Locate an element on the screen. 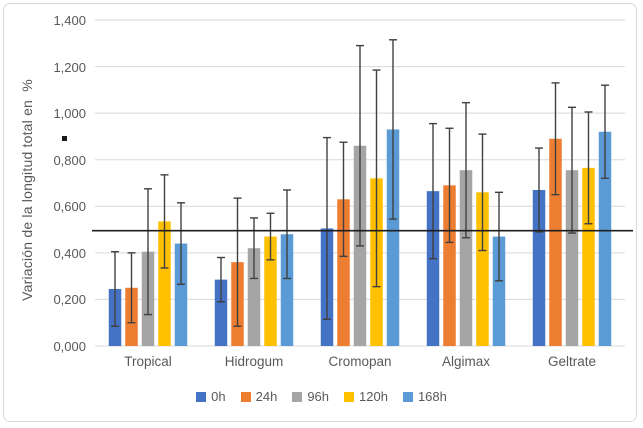  bar-120h-Tropical is located at coordinates (164, 283).